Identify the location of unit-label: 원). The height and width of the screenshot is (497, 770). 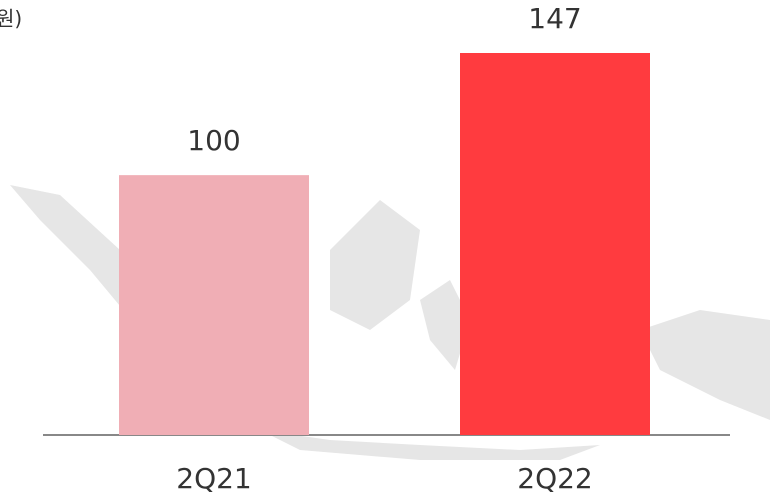
(11, 19).